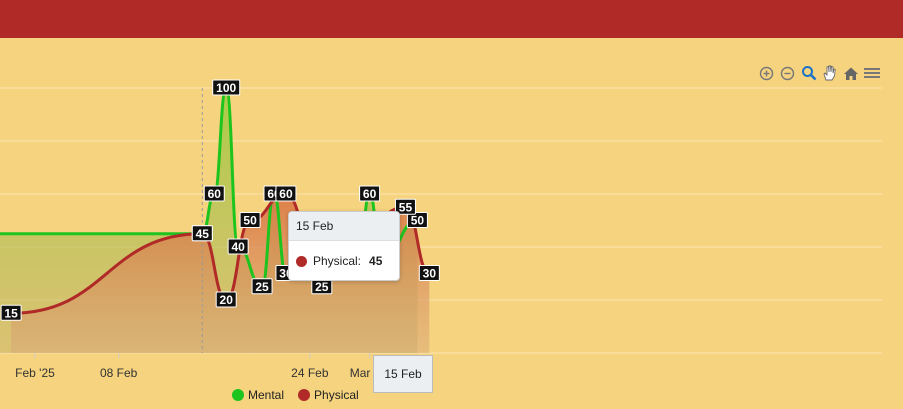 This screenshot has height=409, width=903. I want to click on data-label-text: 45, so click(203, 234).